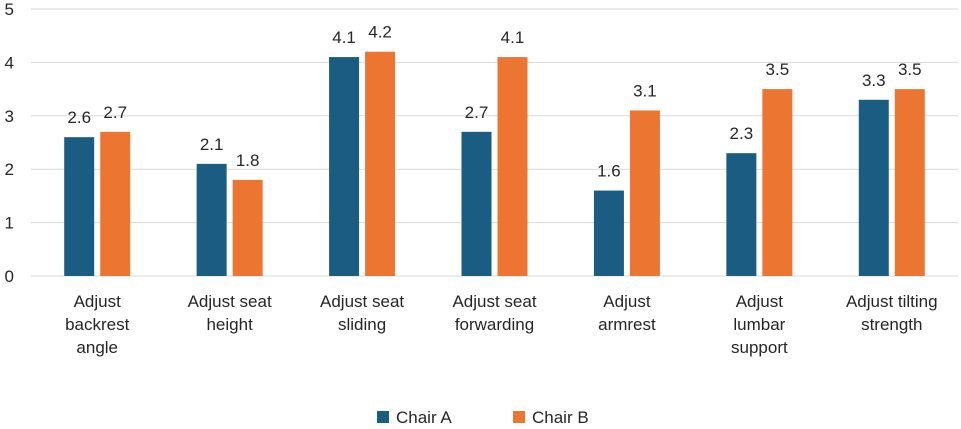 The height and width of the screenshot is (429, 961). Describe the element at coordinates (483, 417) in the screenshot. I see `legend: Chair A Chair B` at that location.